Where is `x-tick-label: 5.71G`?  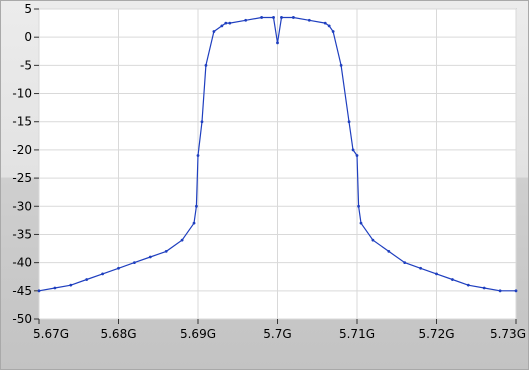 x-tick-label: 5.71G is located at coordinates (357, 334).